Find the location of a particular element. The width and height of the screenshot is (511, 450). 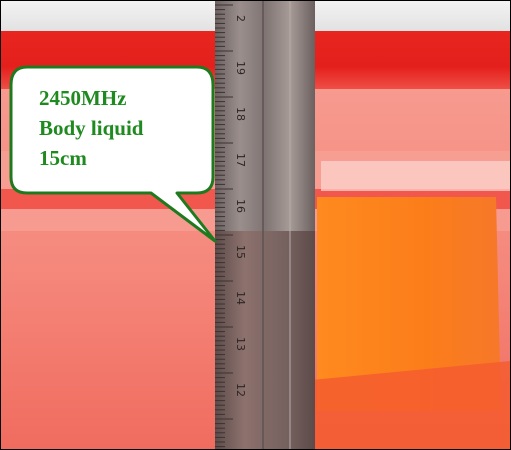

ruler-number: 16 is located at coordinates (240, 206).